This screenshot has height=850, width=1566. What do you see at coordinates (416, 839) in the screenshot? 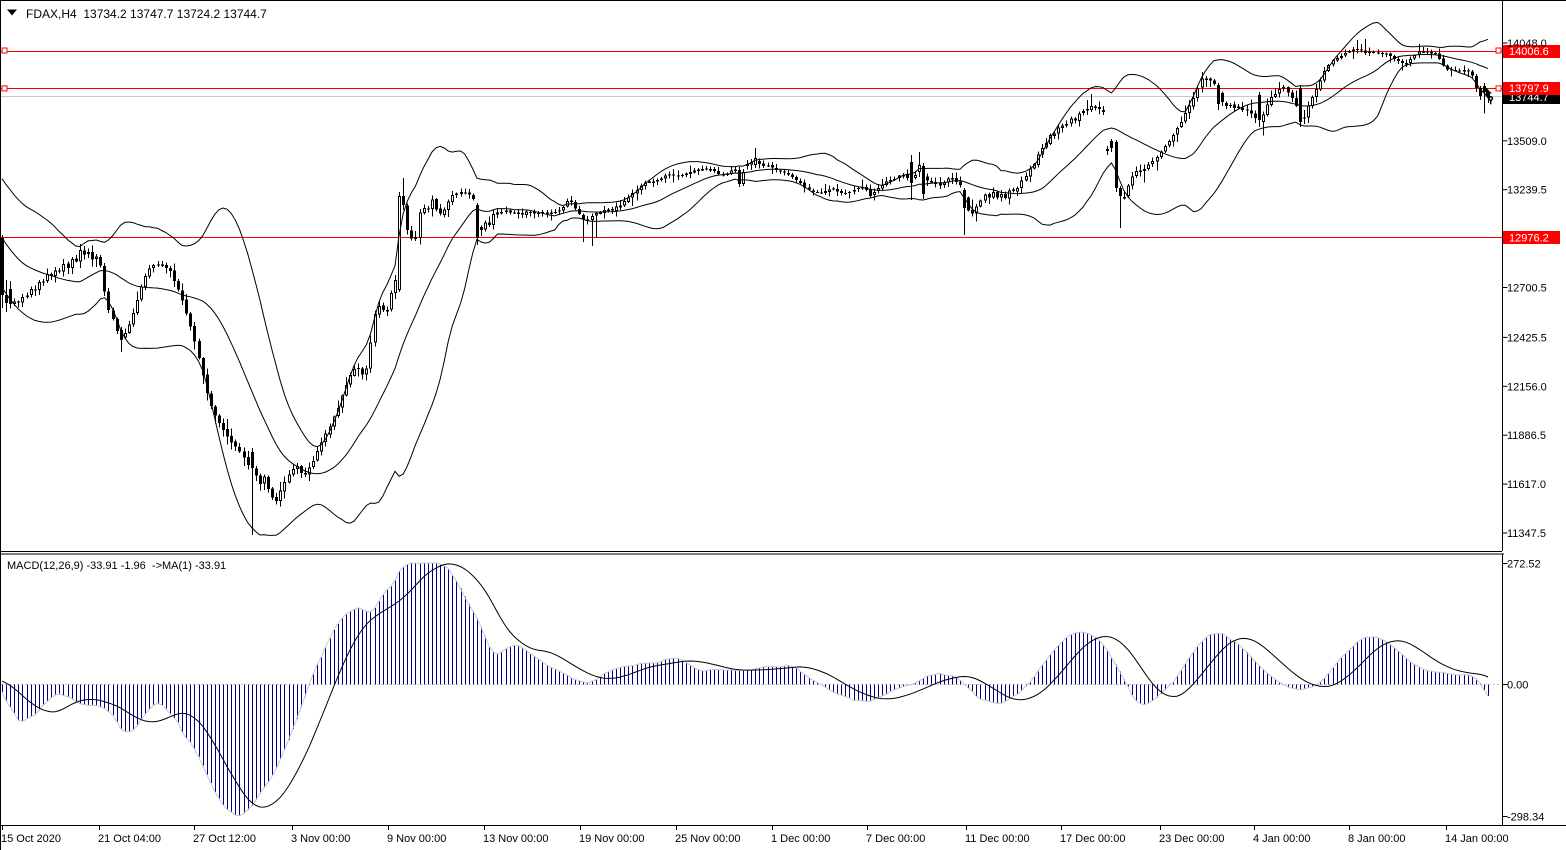
I see `svg-text: 9 Nov 00:00` at bounding box center [416, 839].